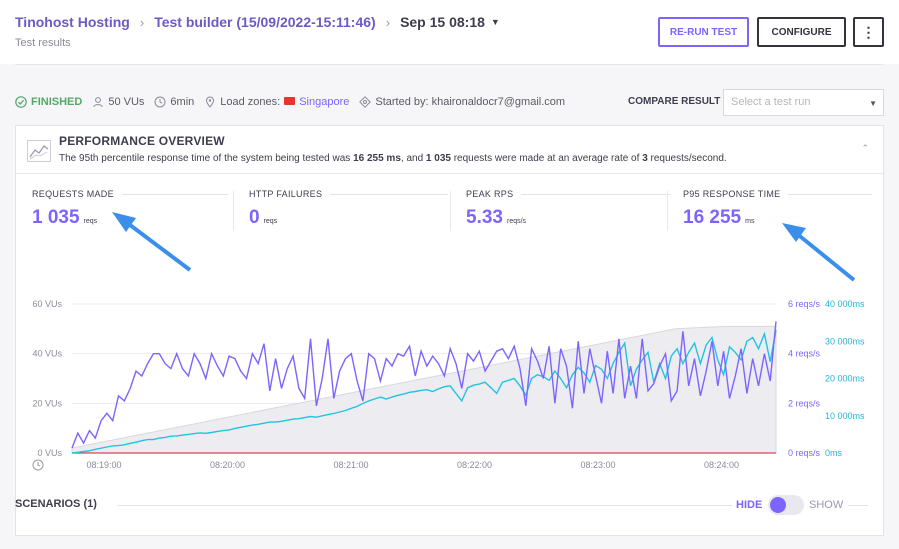 This screenshot has height=549, width=899. I want to click on page-subtitle: Test results, so click(43, 43).